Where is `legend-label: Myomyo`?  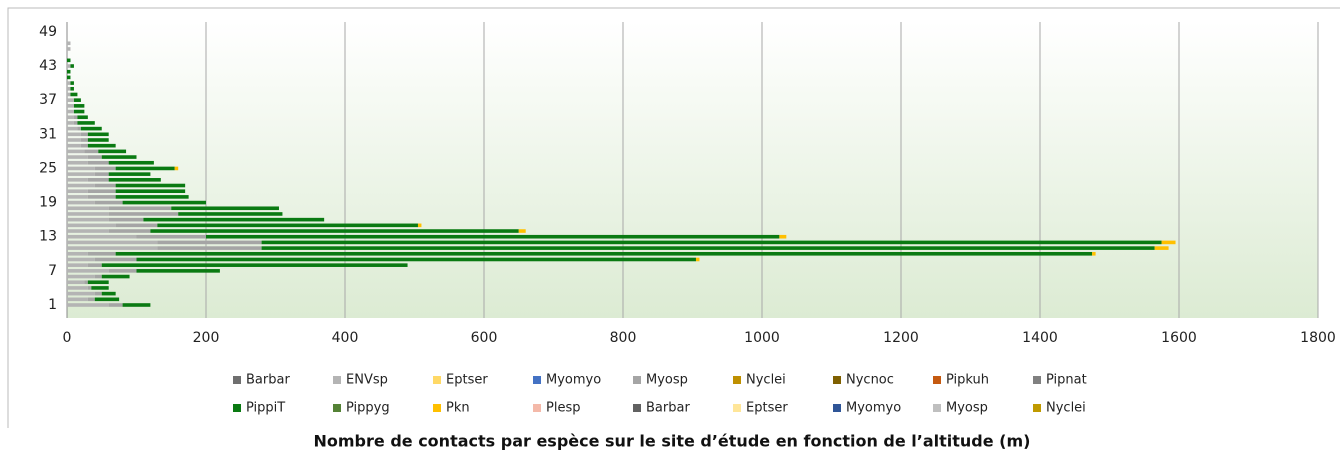 legend-label: Myomyo is located at coordinates (873, 408).